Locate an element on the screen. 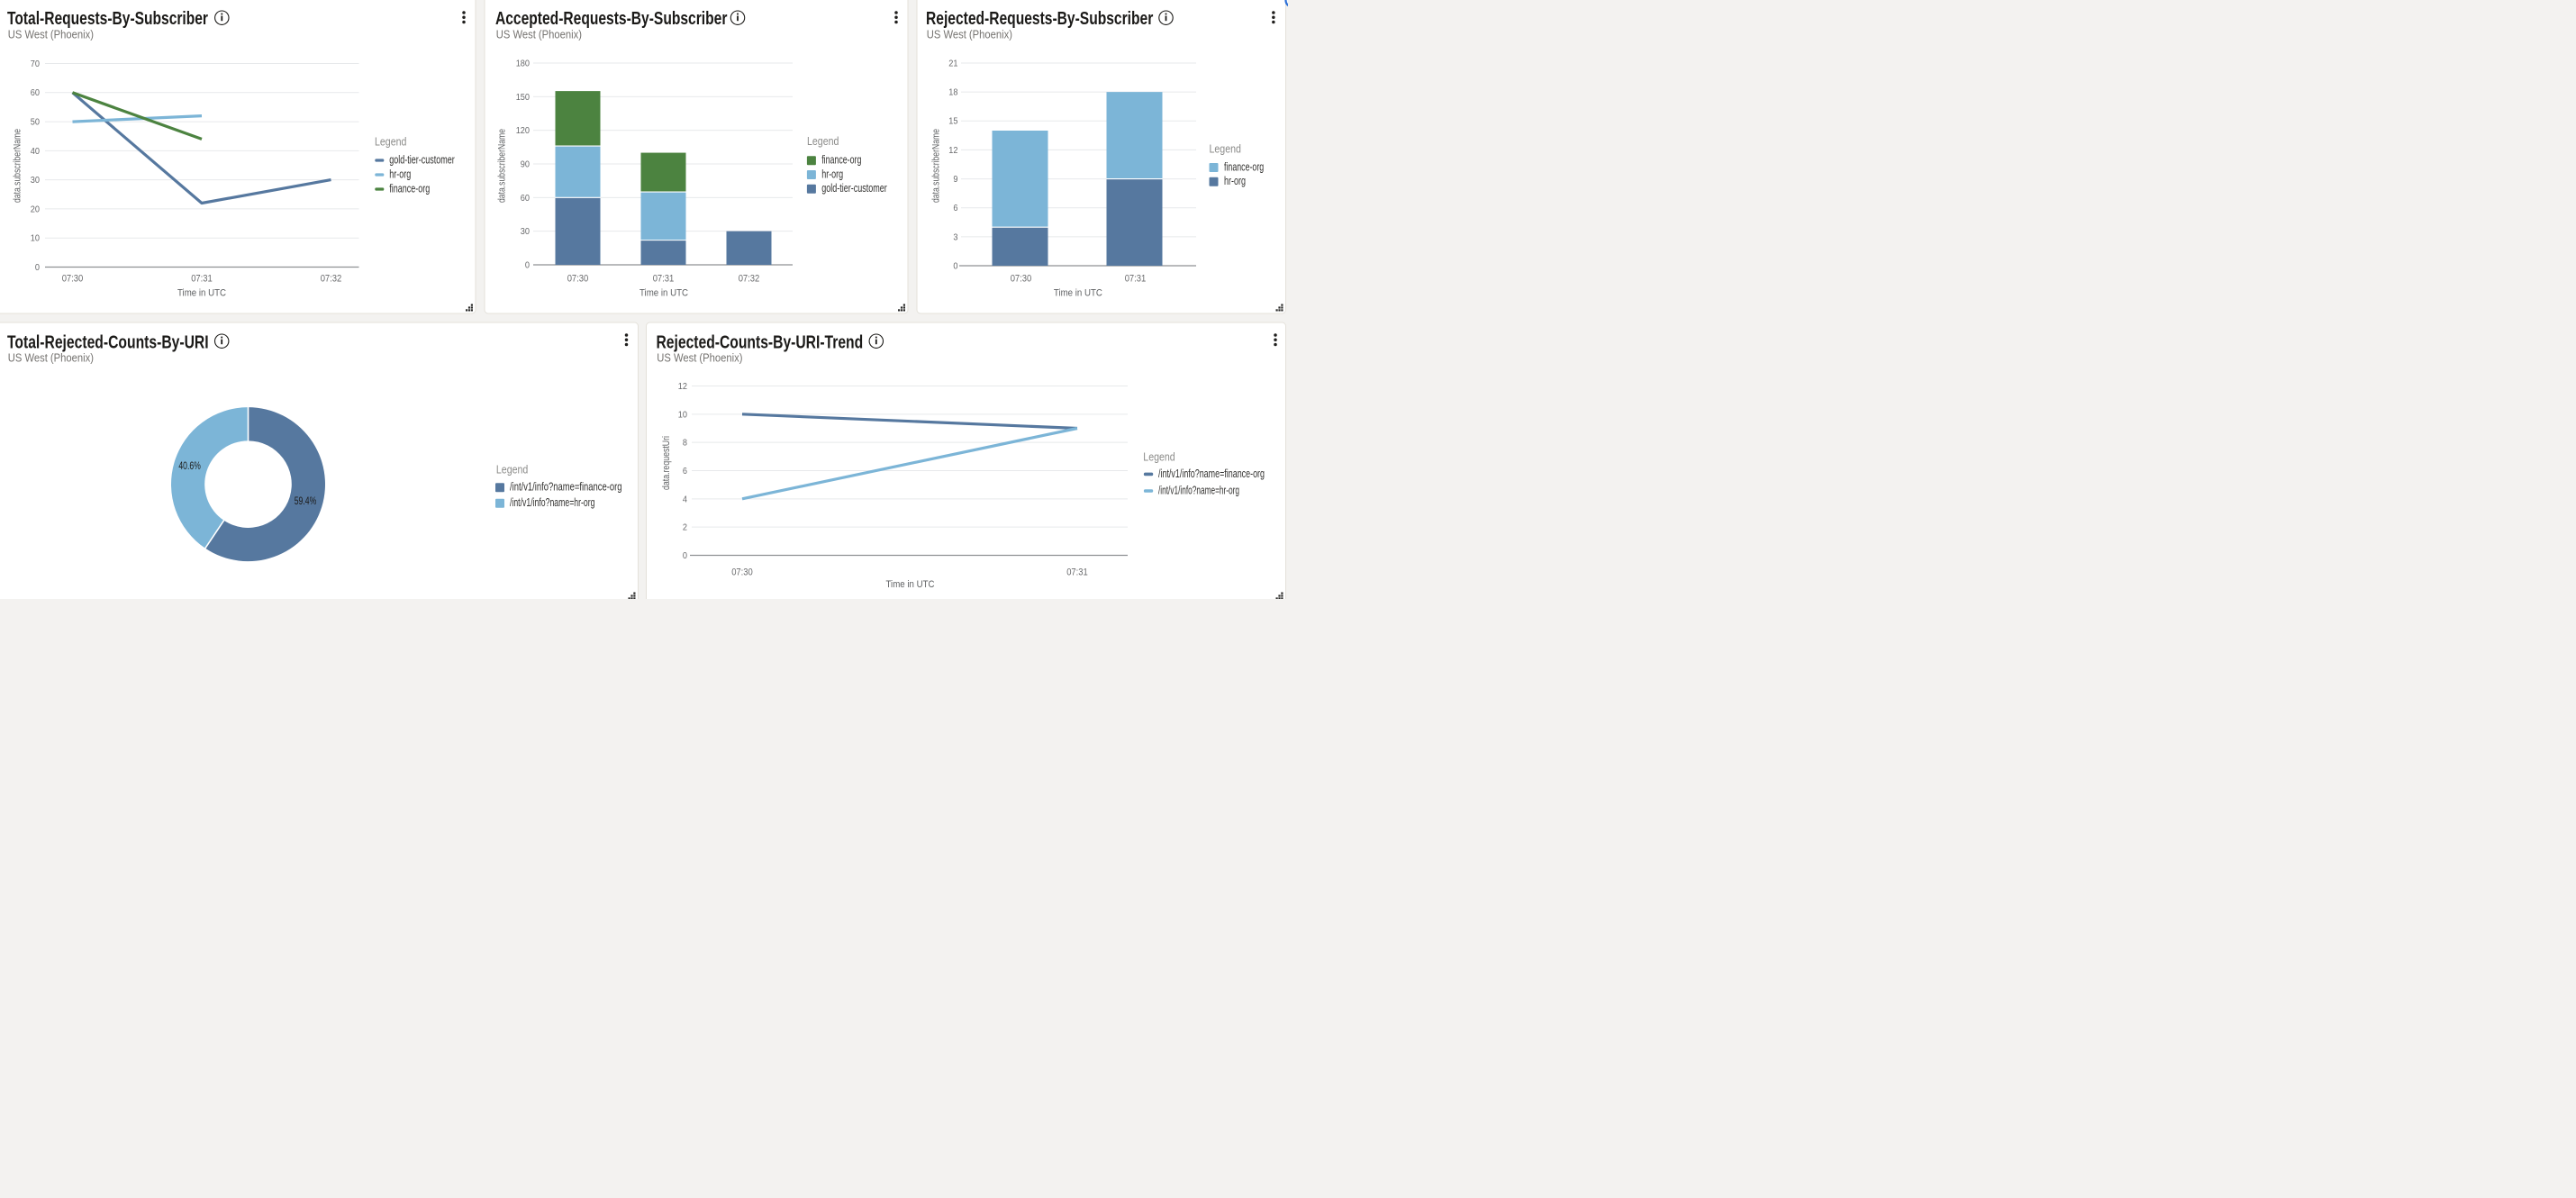  svg-text: 50 is located at coordinates (36, 123).